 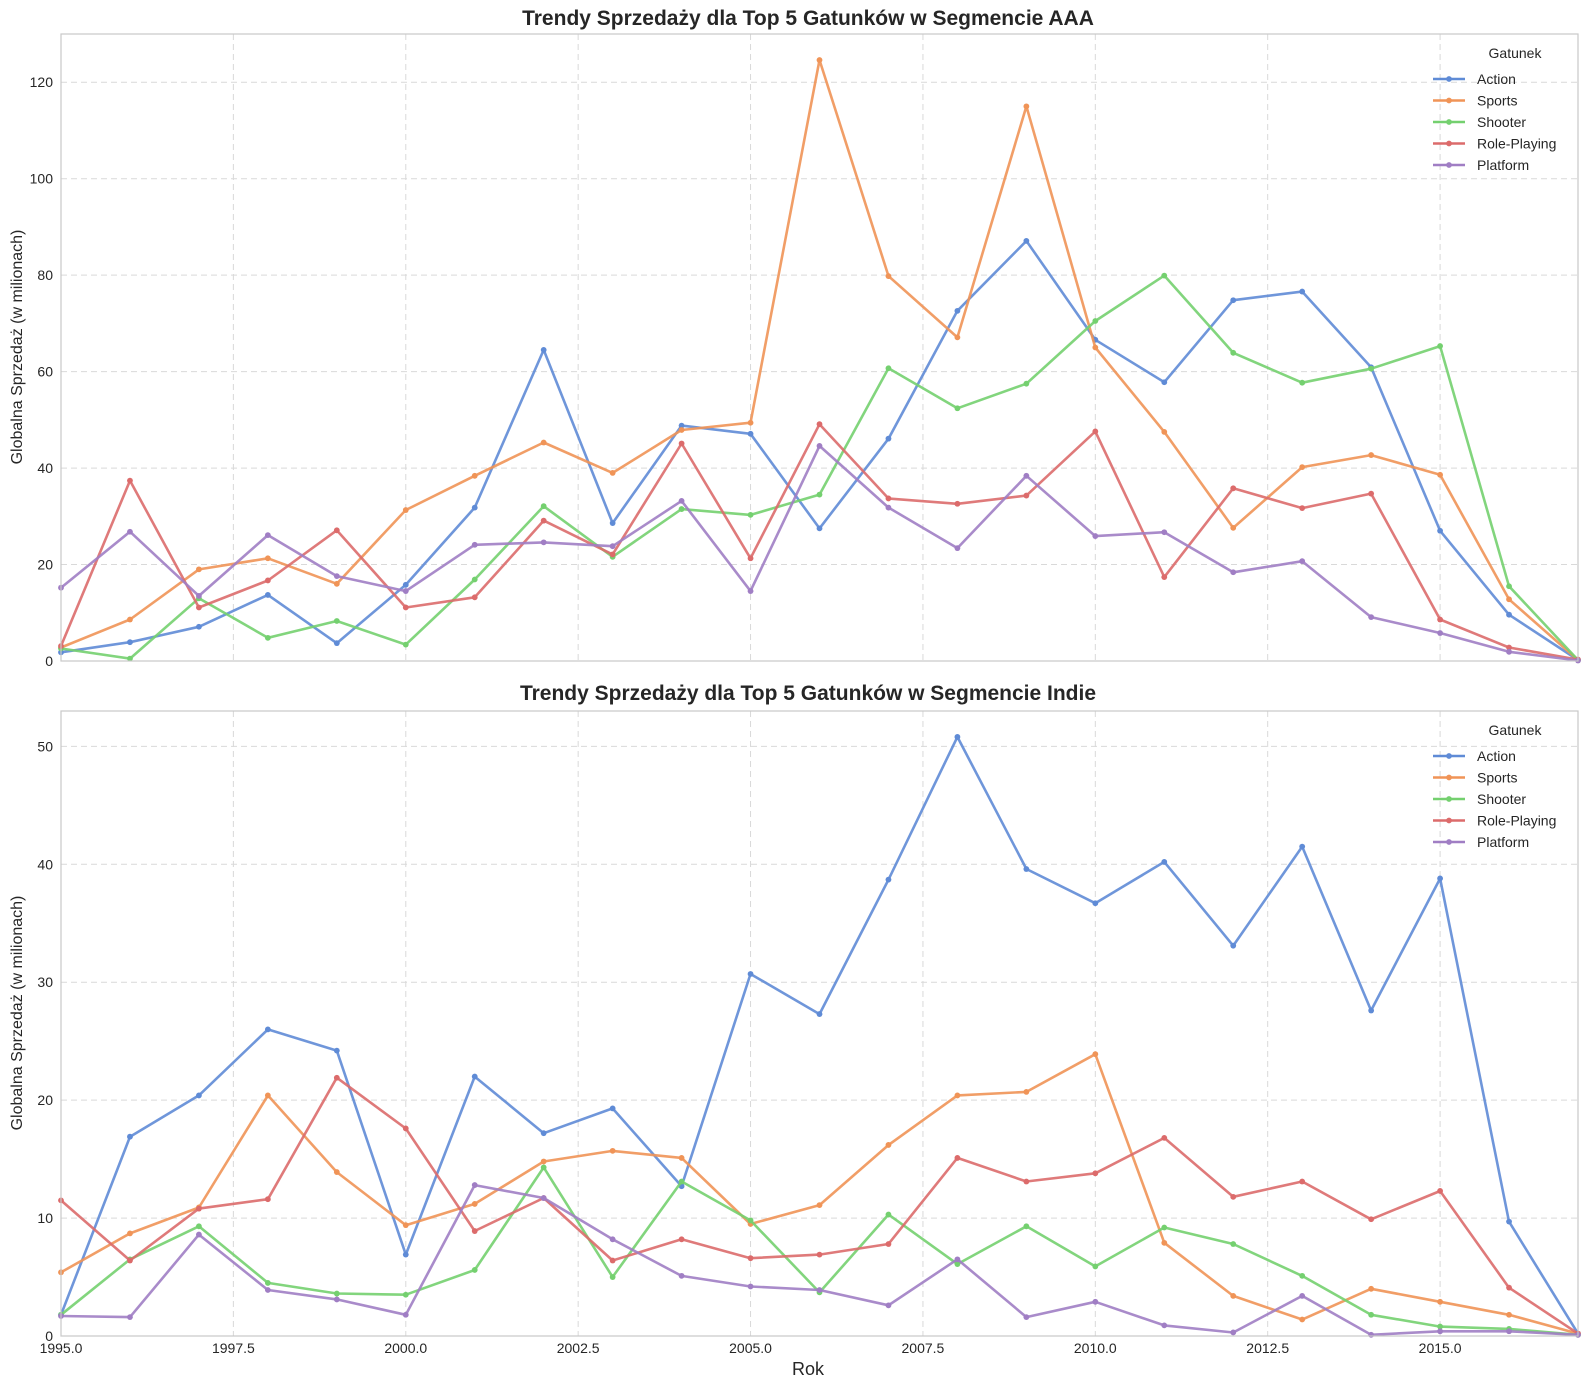 What do you see at coordinates (405, 1348) in the screenshot?
I see `x-tick-label: 2000.0` at bounding box center [405, 1348].